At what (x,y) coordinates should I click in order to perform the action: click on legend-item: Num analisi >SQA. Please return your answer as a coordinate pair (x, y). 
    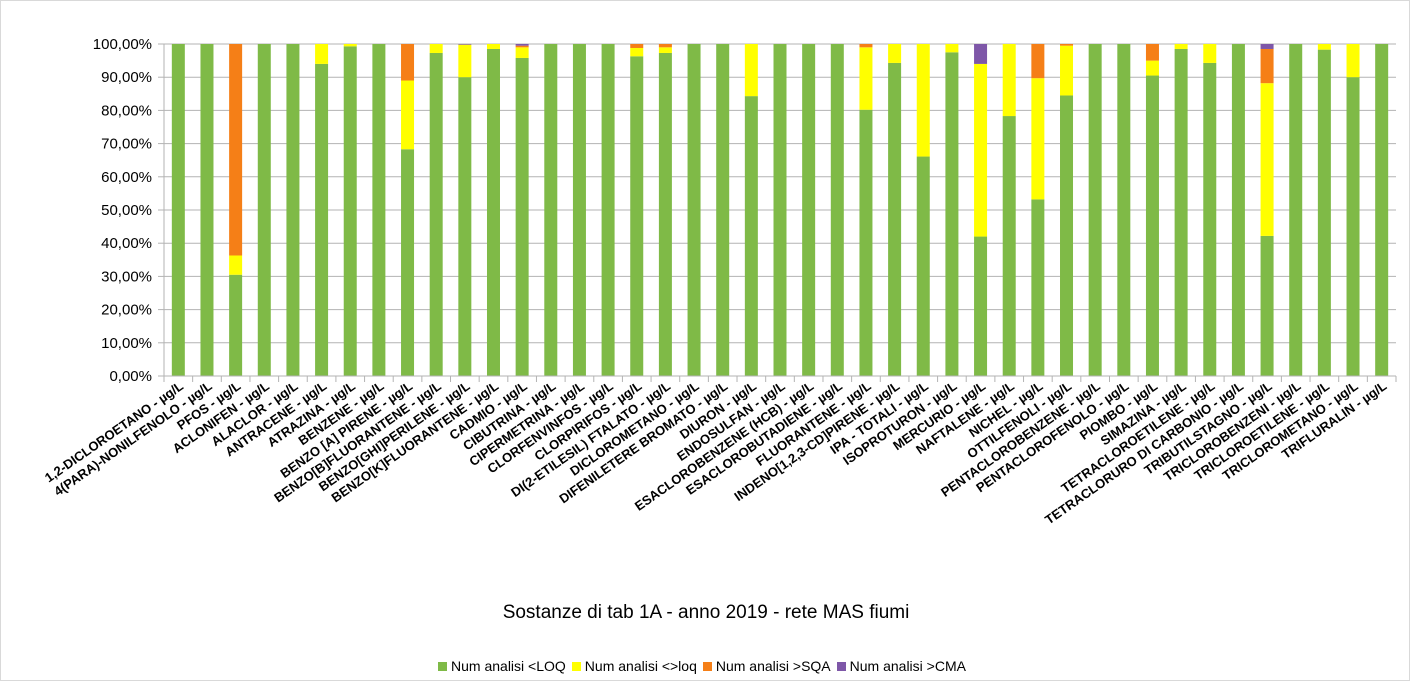
    Looking at the image, I should click on (766, 666).